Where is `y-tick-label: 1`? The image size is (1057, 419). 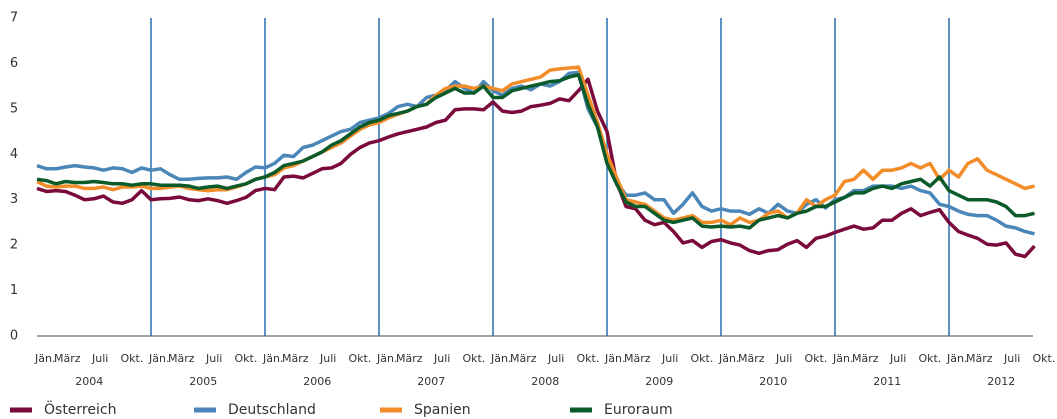 y-tick-label: 1 is located at coordinates (14, 290).